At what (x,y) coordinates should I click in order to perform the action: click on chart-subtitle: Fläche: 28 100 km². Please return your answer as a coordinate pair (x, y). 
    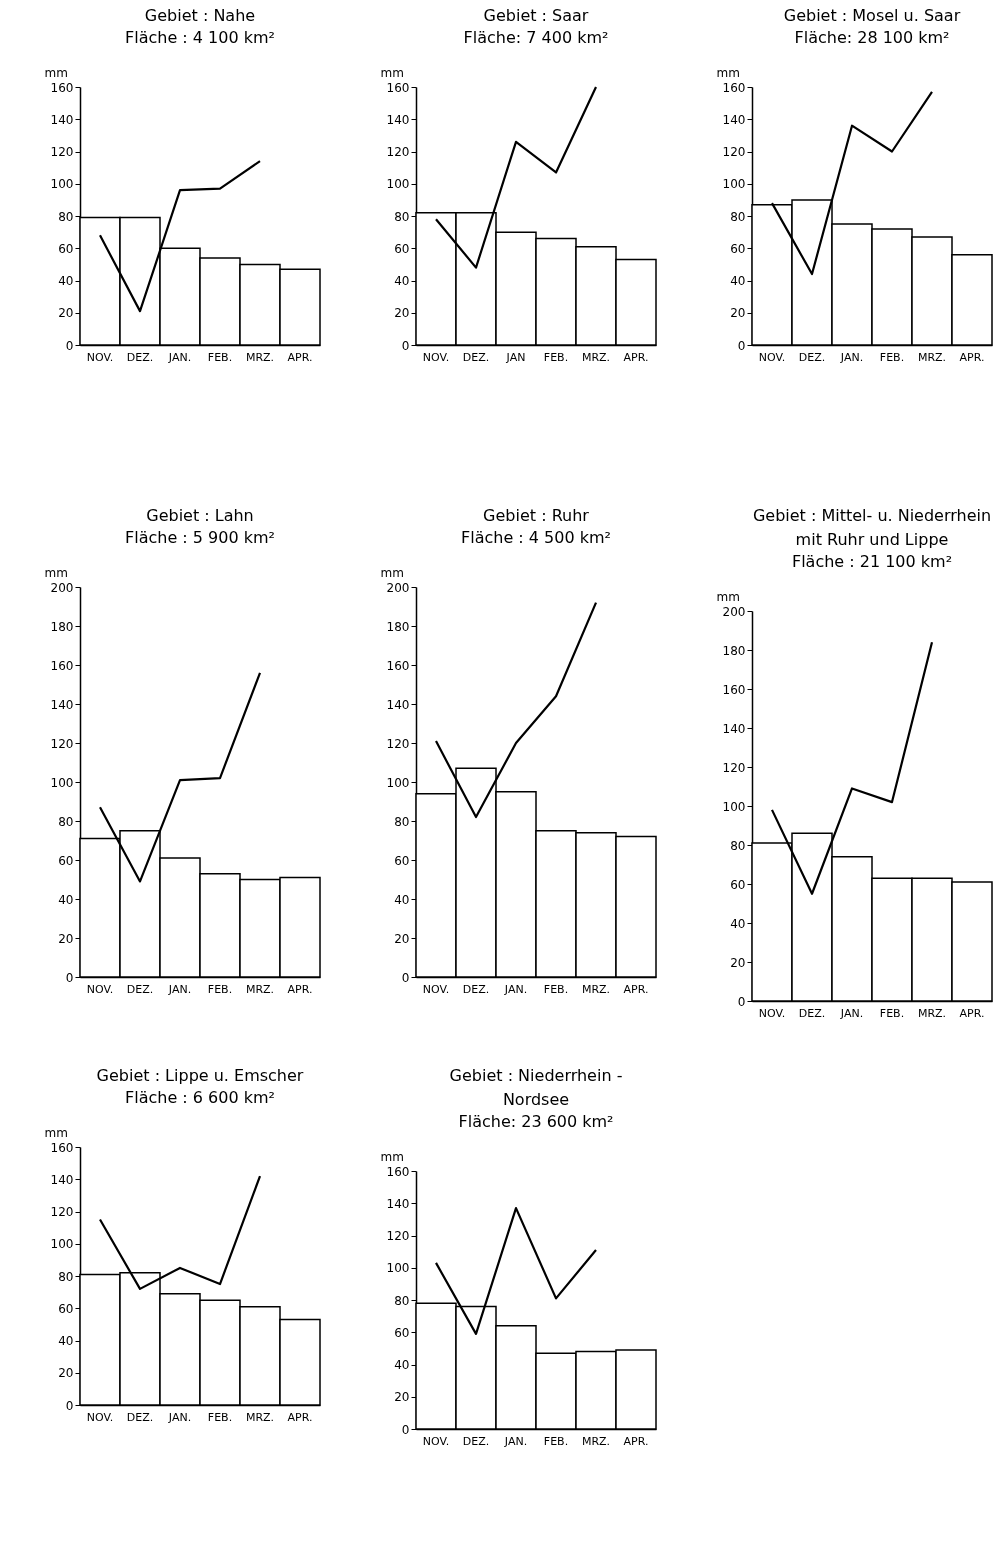
    Looking at the image, I should click on (872, 37).